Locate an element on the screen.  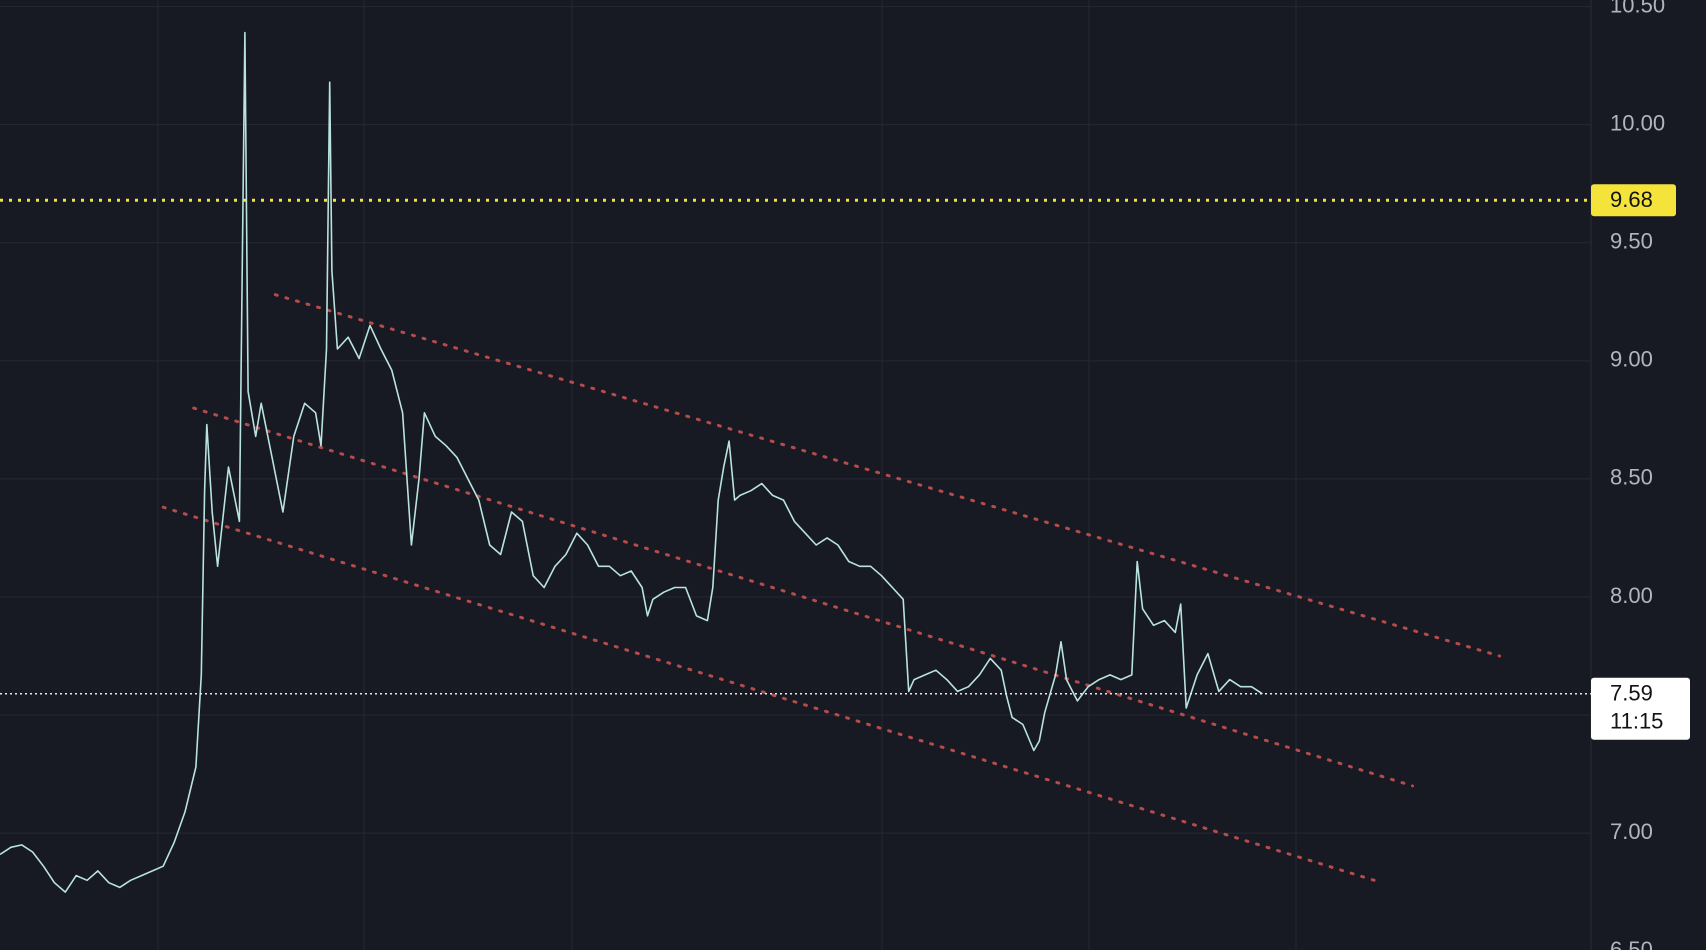
y-tick-label: 7.00 is located at coordinates (1631, 831).